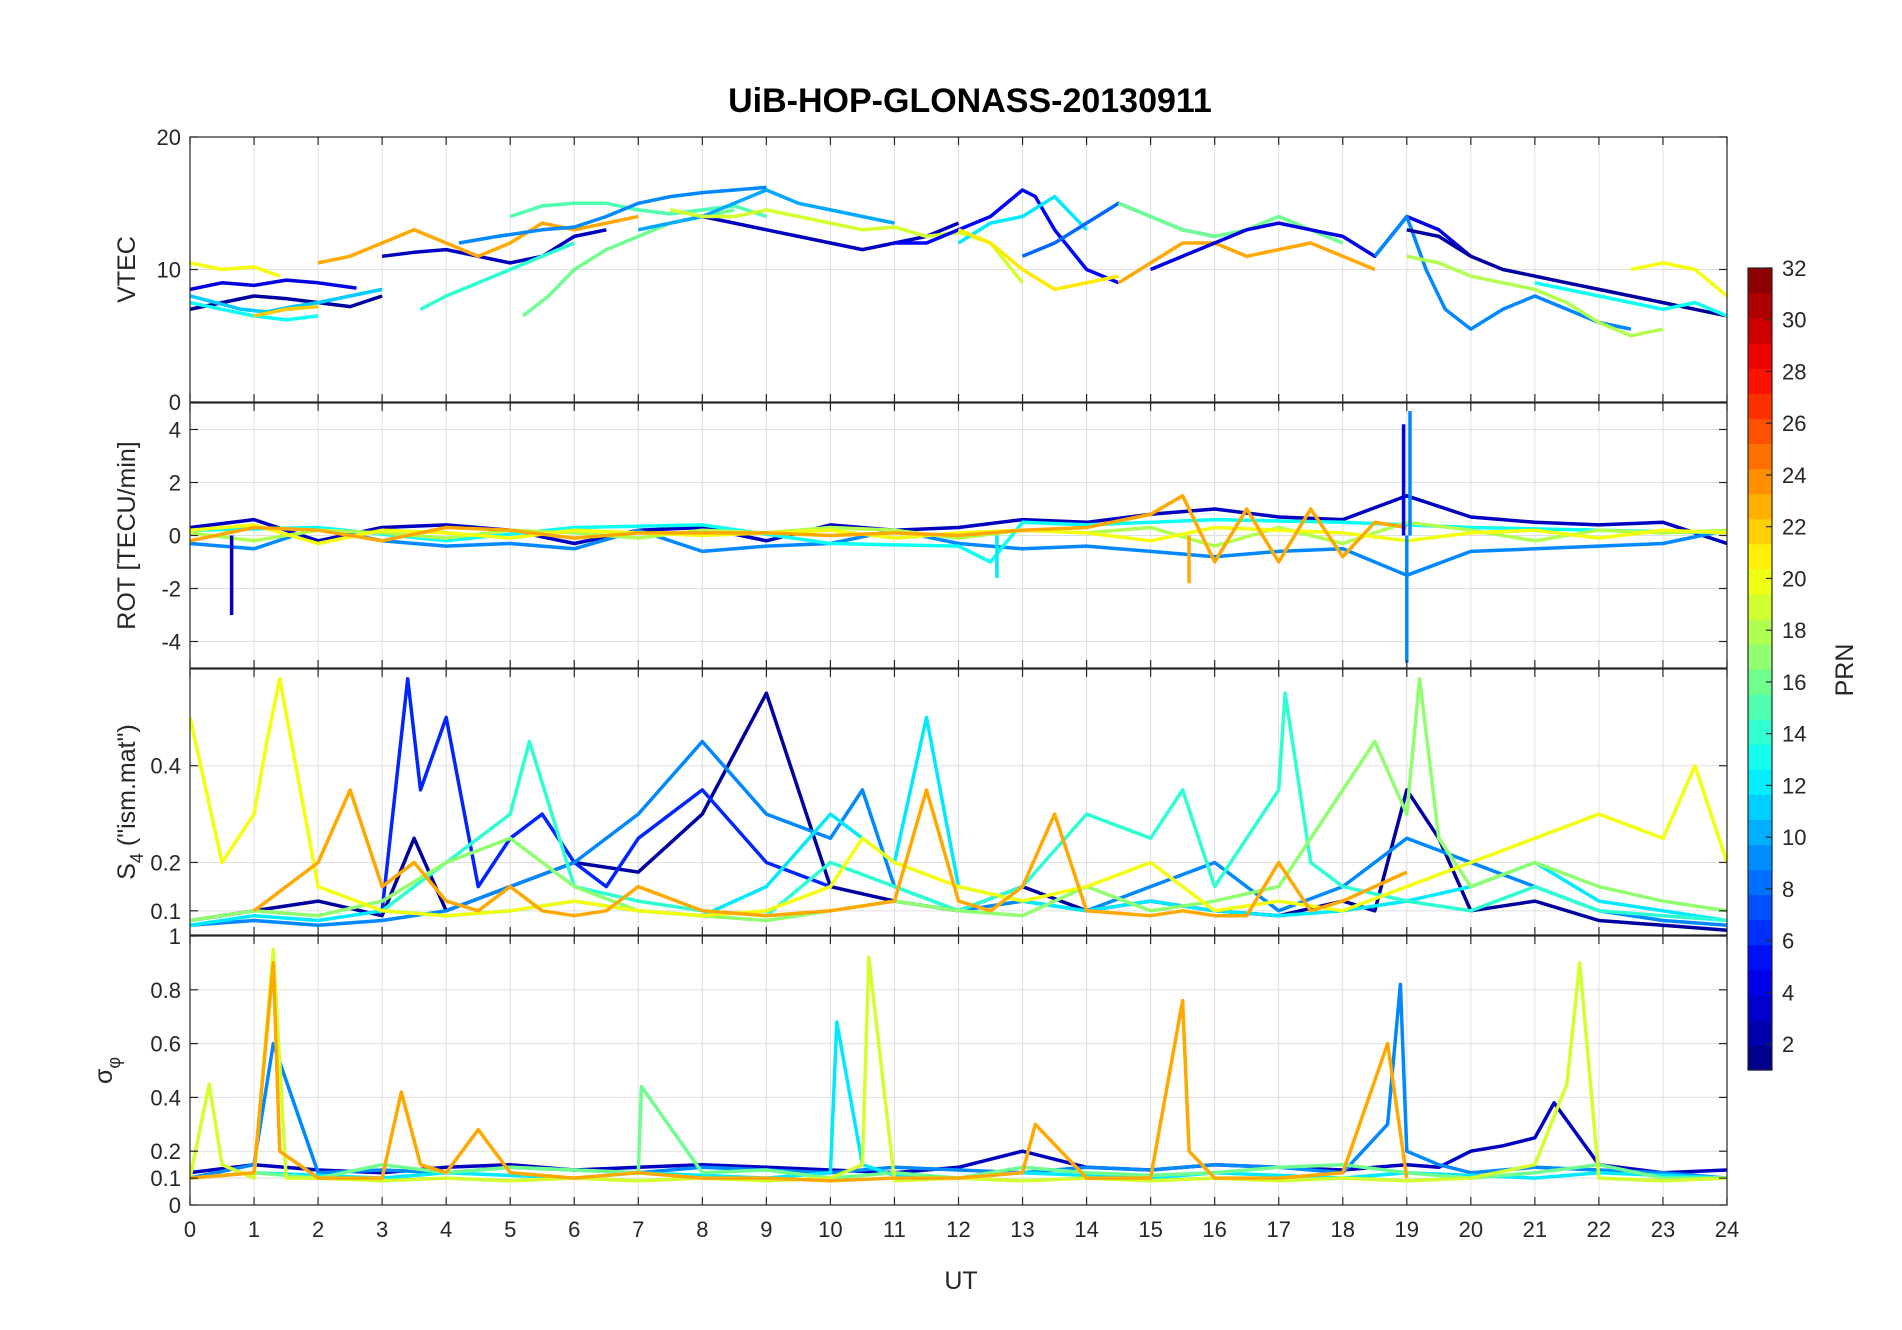  I want to click on x-tick-label: 11, so click(894, 1229).